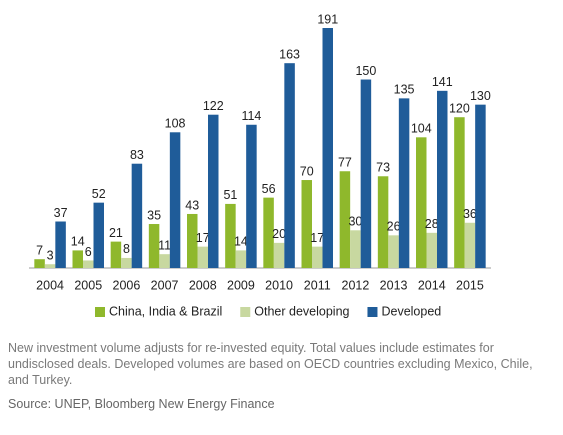  I want to click on data-label: 70, so click(307, 171).